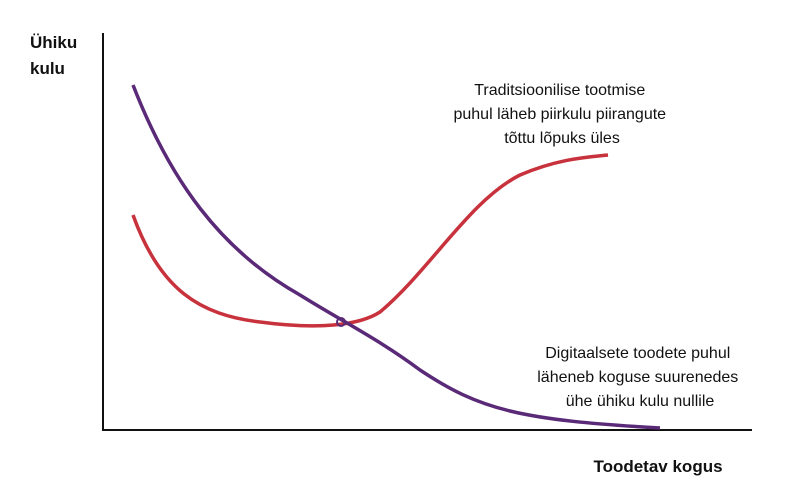 Image resolution: width=807 pixels, height=500 pixels. What do you see at coordinates (637, 353) in the screenshot?
I see `annotation-line: Digitaalsete toodete puhul` at bounding box center [637, 353].